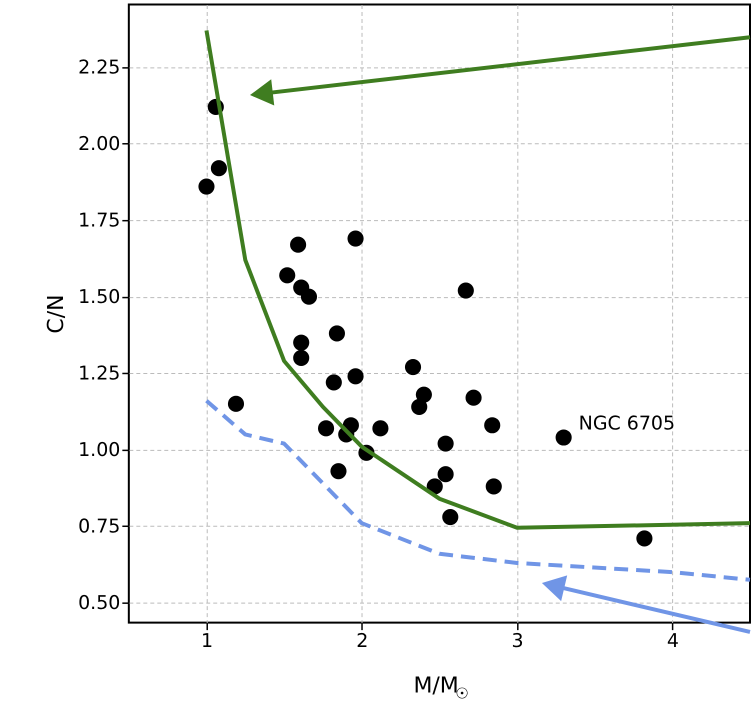 This screenshot has height=707, width=751. I want to click on y-tick-label: 1.25, so click(99, 373).